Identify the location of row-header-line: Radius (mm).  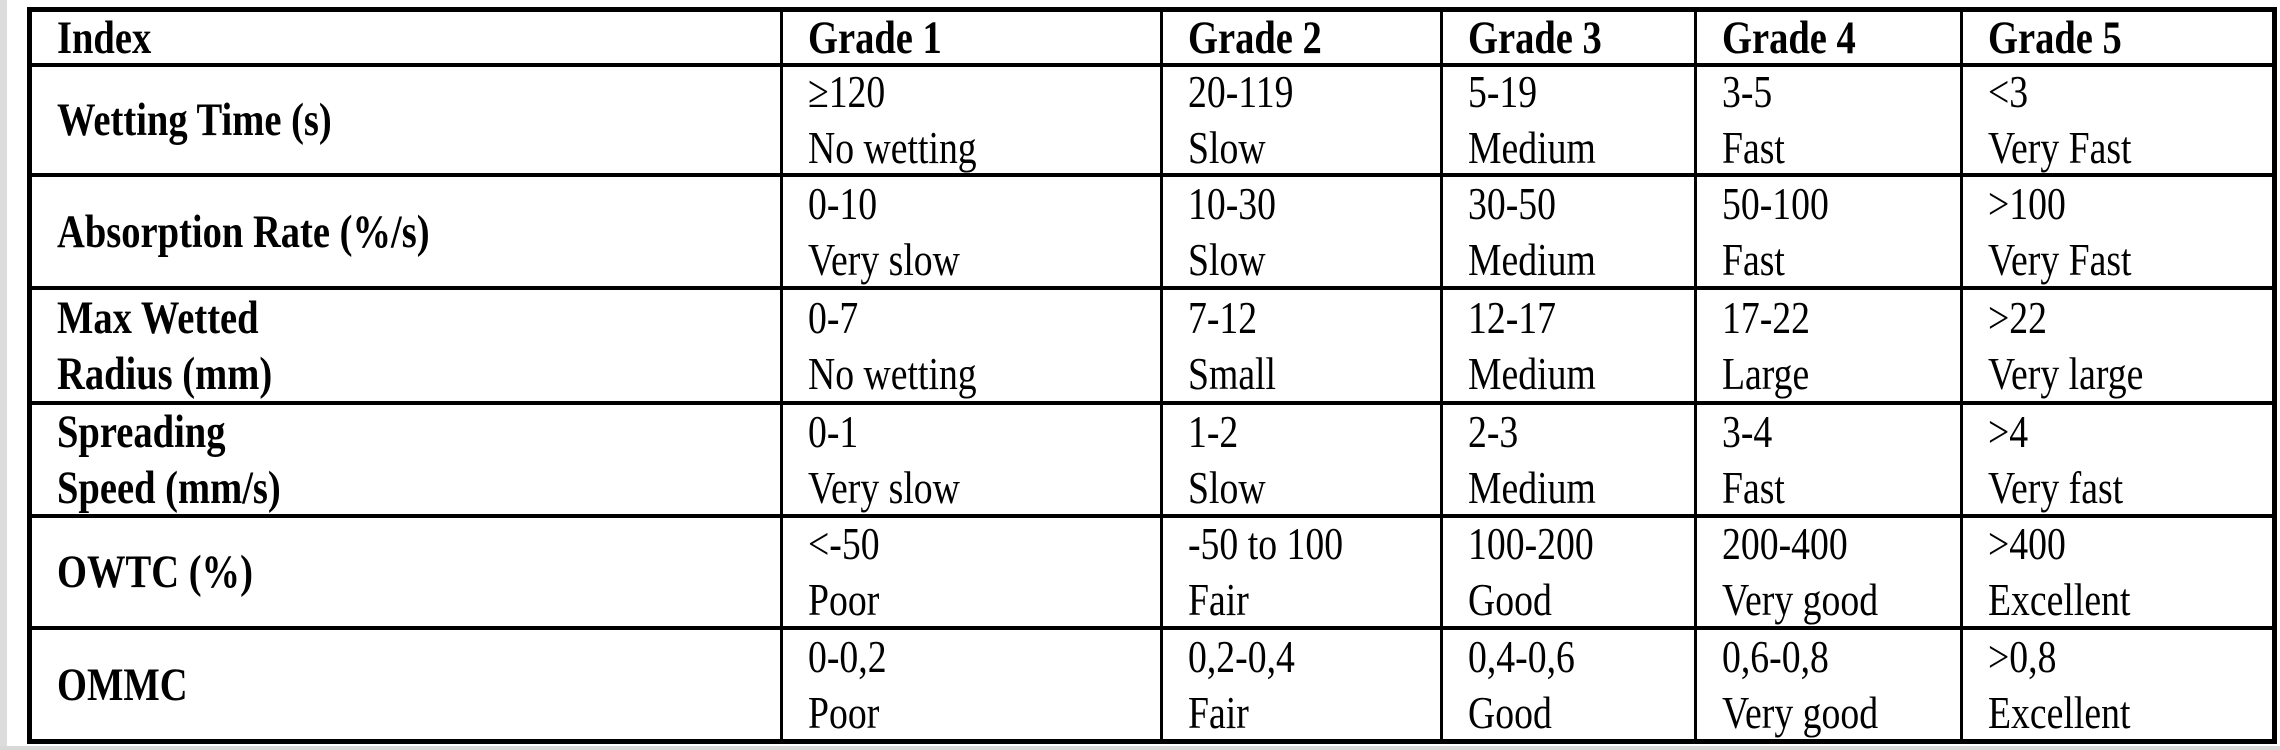
(165, 373).